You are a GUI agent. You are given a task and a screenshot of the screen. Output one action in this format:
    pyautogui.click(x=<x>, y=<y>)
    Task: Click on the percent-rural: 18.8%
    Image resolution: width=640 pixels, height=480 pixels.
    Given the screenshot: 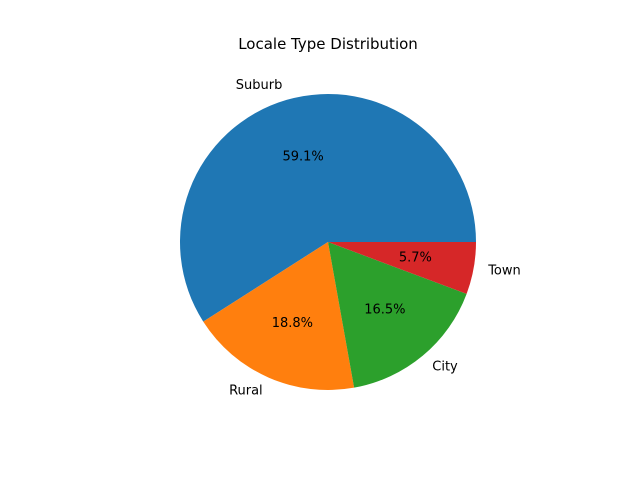 What is the action you would take?
    pyautogui.click(x=292, y=323)
    